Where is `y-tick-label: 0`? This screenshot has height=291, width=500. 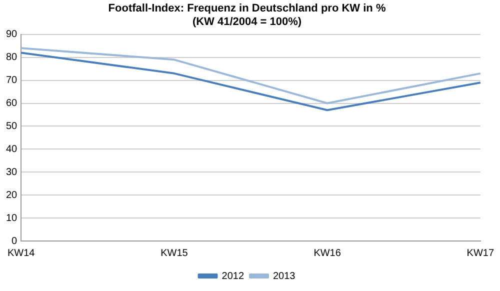
y-tick-label: 0 is located at coordinates (15, 241).